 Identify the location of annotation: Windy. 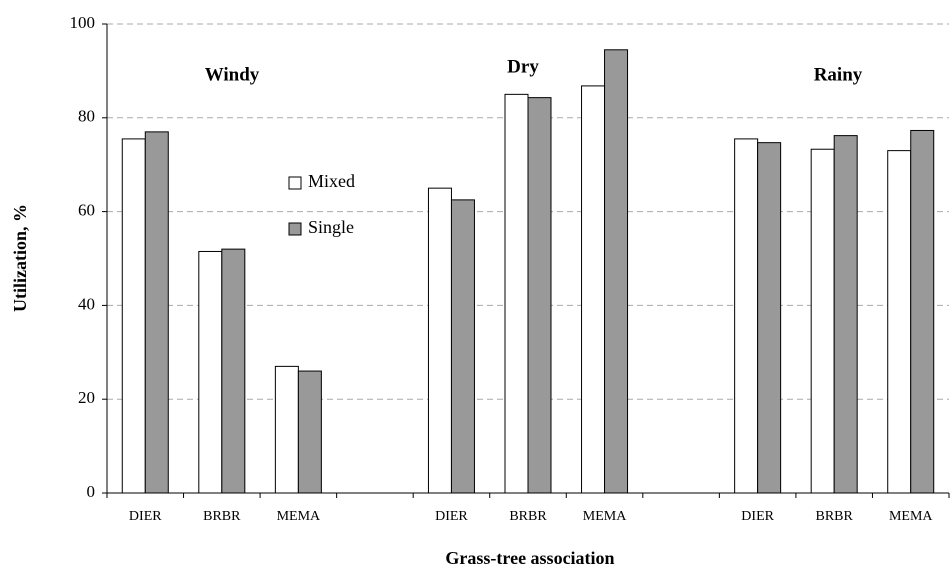
(232, 74).